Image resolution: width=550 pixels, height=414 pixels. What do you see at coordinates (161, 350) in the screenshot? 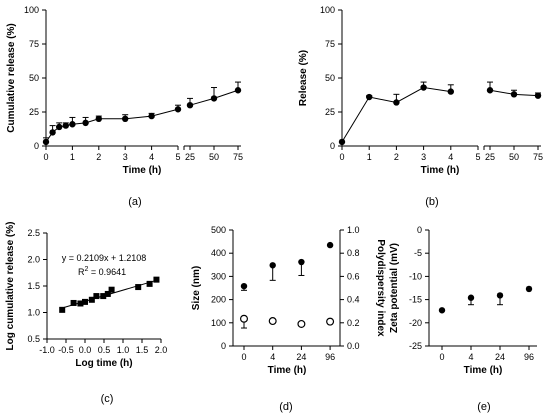
I see `x-tick-label: 2.0` at bounding box center [161, 350].